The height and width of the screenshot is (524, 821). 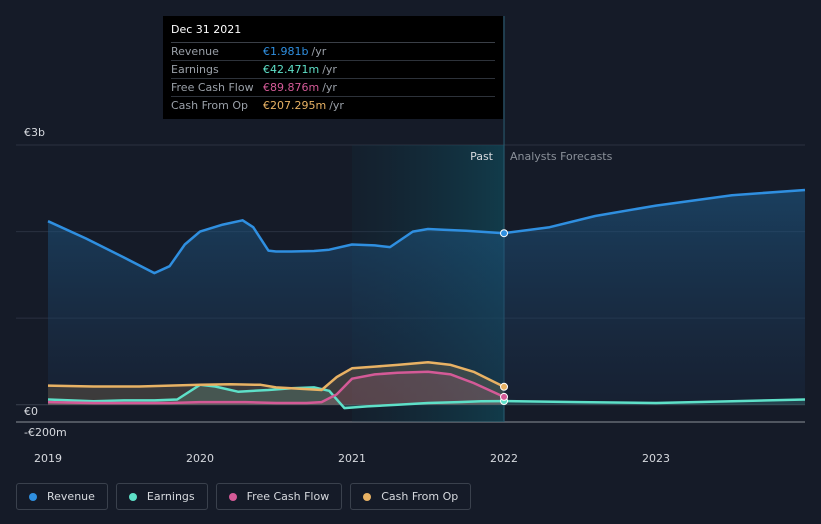 I want to click on past-region-label: Past, so click(x=482, y=156).